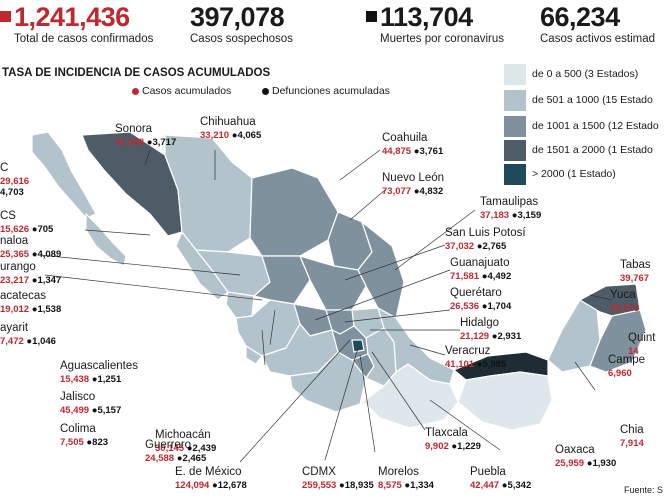  Describe the element at coordinates (574, 336) in the screenshot. I see `state-shape-campeche` at that location.